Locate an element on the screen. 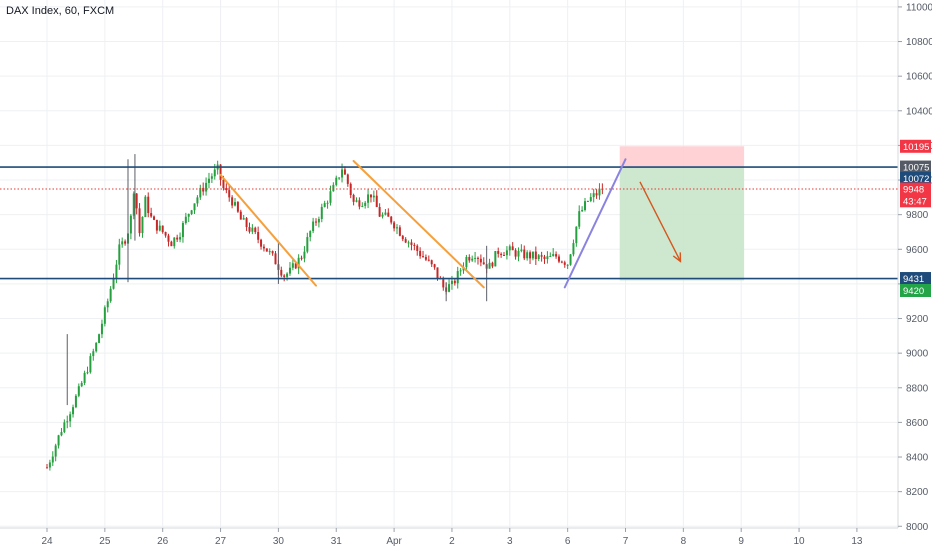 The width and height of the screenshot is (932, 550). risk-reward-box is located at coordinates (682, 213).